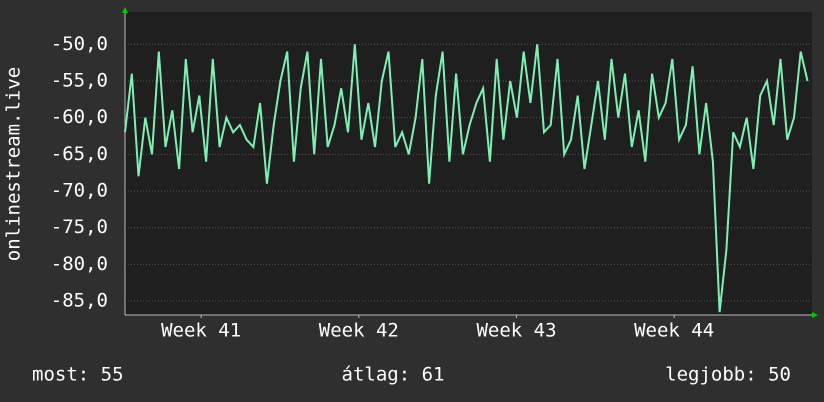 Image resolution: width=824 pixels, height=402 pixels. What do you see at coordinates (125, 10) in the screenshot?
I see `y-arrow` at bounding box center [125, 10].